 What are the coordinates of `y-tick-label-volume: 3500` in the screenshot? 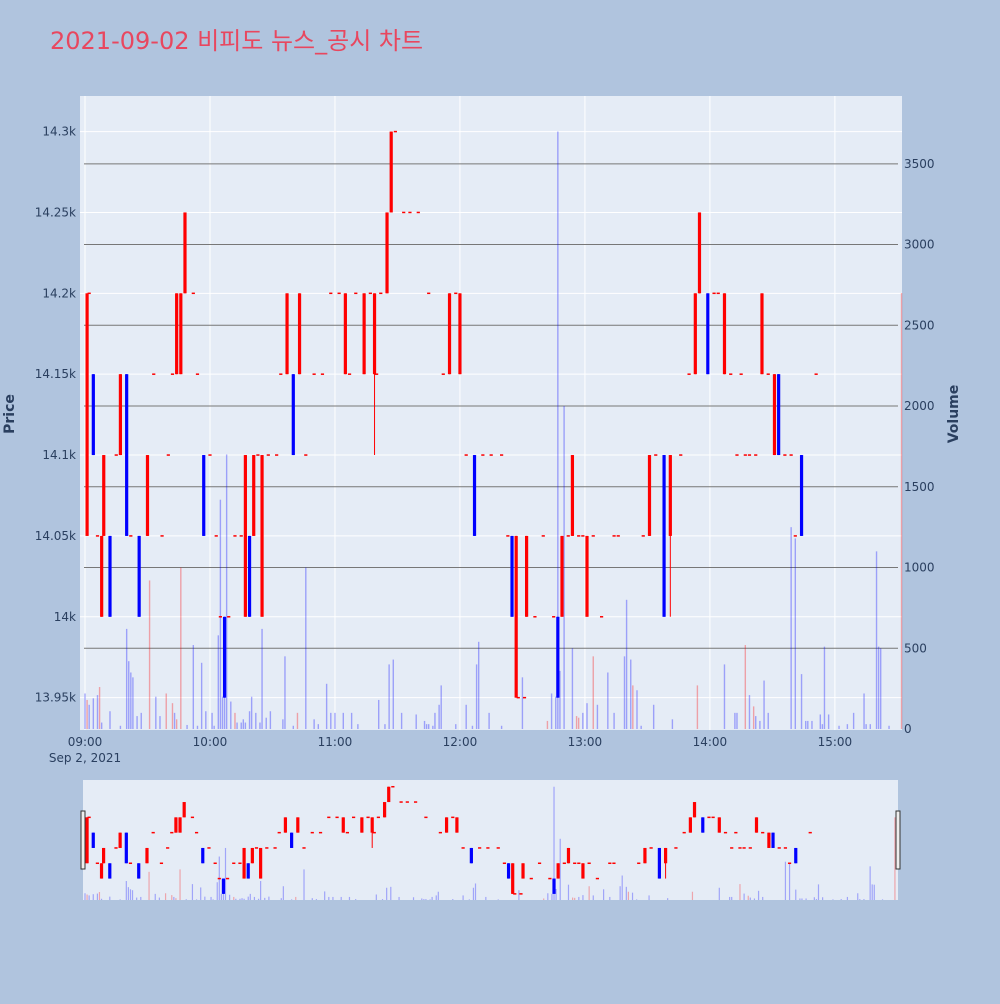 It's located at (919, 164).